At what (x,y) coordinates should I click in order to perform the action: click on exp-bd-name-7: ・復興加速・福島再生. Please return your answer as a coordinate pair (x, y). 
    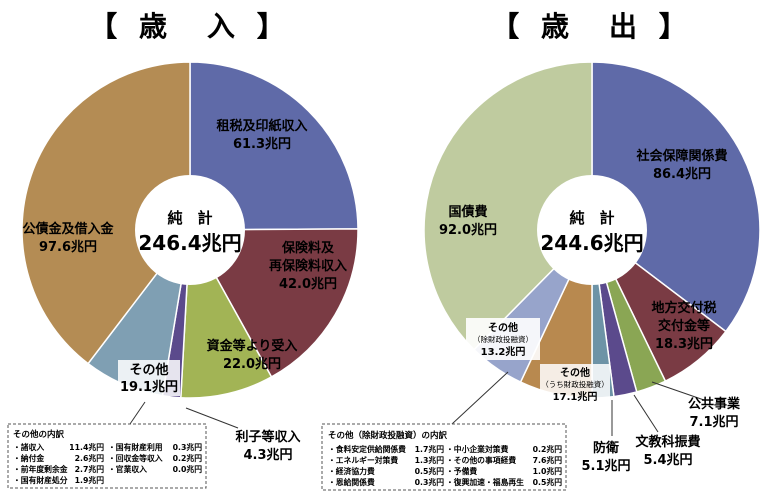
    Looking at the image, I should click on (485, 482).